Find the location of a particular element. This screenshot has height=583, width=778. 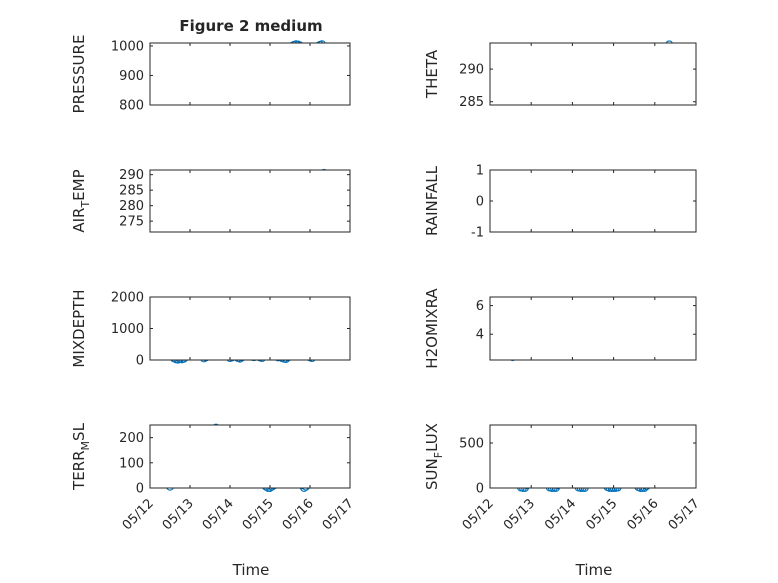

y-tick-label: 280 is located at coordinates (131, 206).